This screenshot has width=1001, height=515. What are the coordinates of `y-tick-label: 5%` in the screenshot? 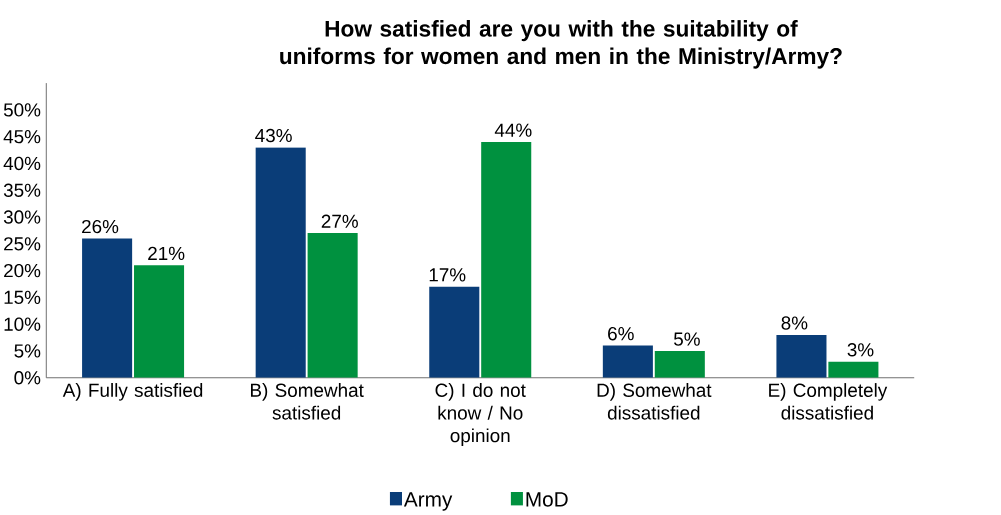 It's located at (27, 351).